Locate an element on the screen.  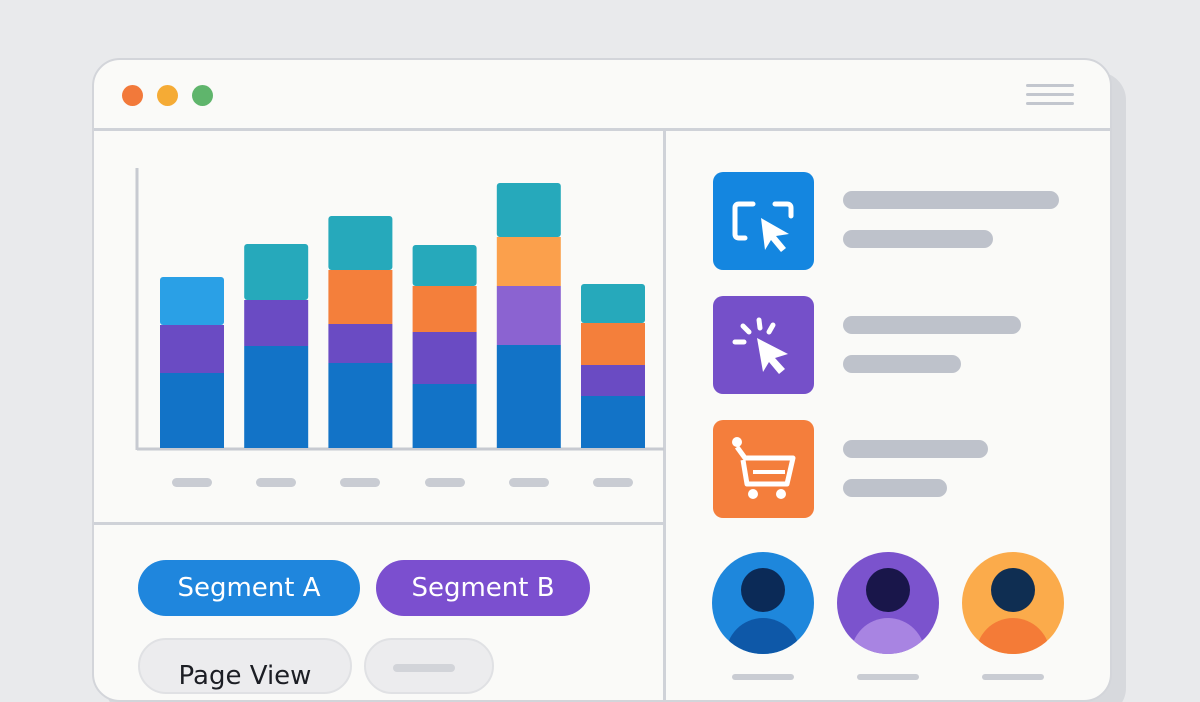
placeholder-chip is located at coordinates (429, 666).